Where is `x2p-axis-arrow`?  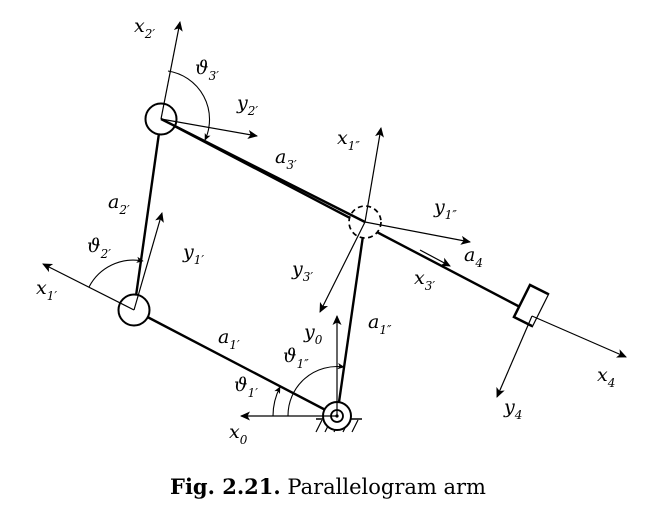
x2p-axis-arrow is located at coordinates (171, 70).